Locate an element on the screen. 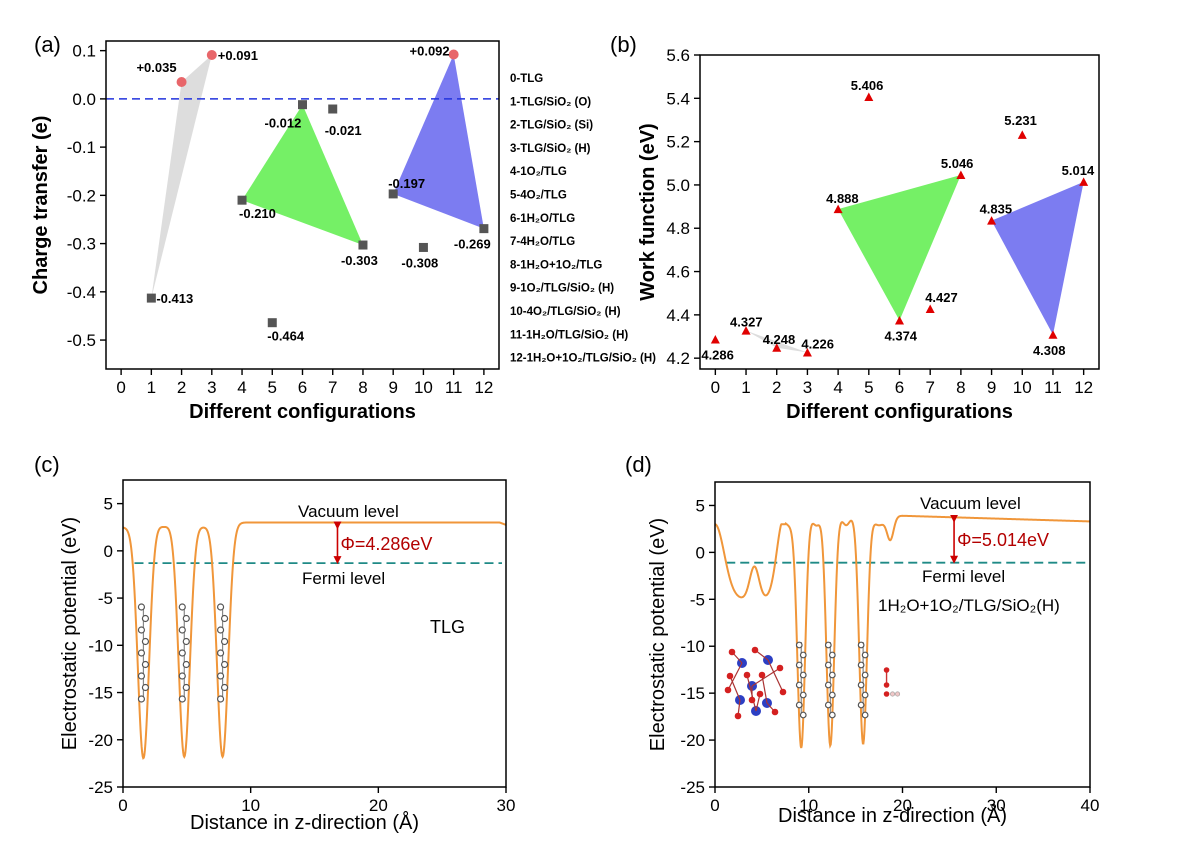  chart-c-y-tick-label: 0 is located at coordinates (108, 551).